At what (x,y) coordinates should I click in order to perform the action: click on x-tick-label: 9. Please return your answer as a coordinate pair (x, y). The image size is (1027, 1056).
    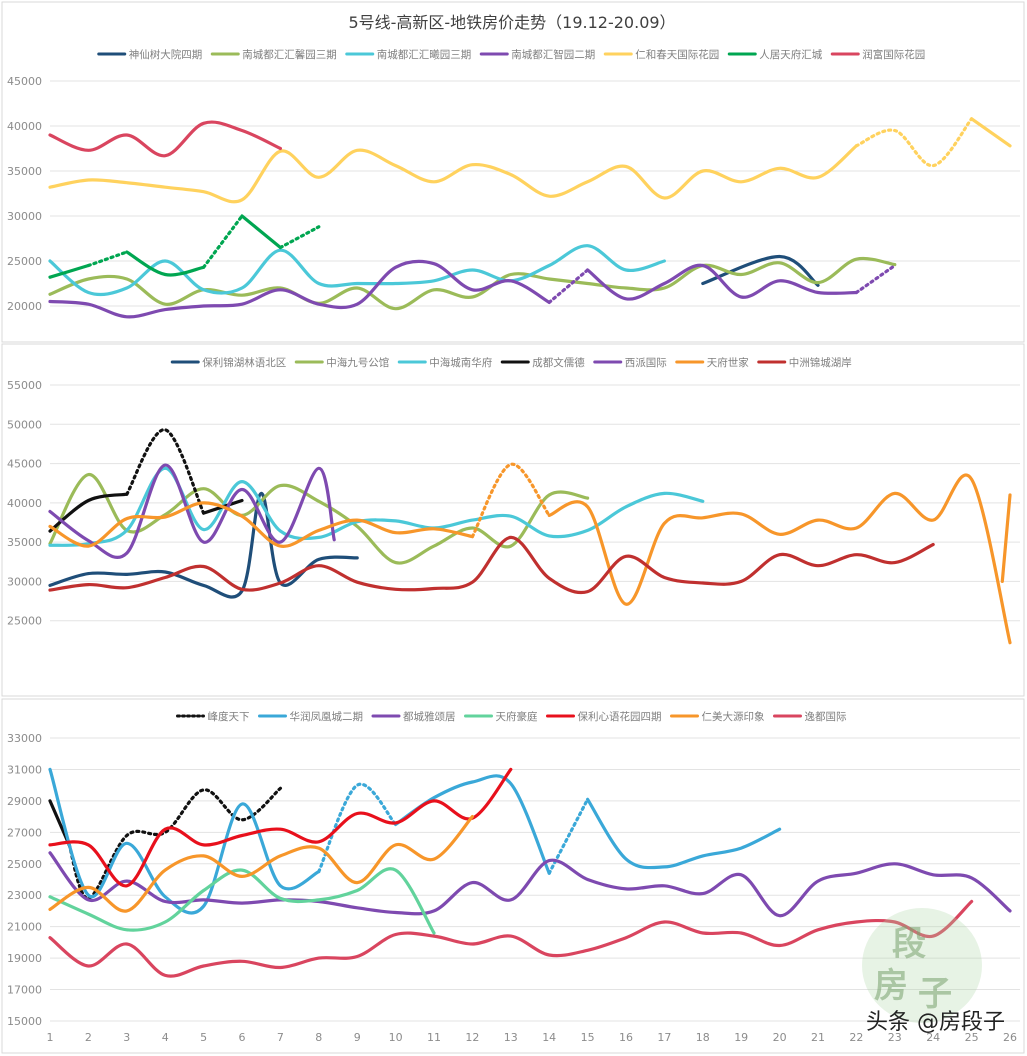
    Looking at the image, I should click on (357, 1037).